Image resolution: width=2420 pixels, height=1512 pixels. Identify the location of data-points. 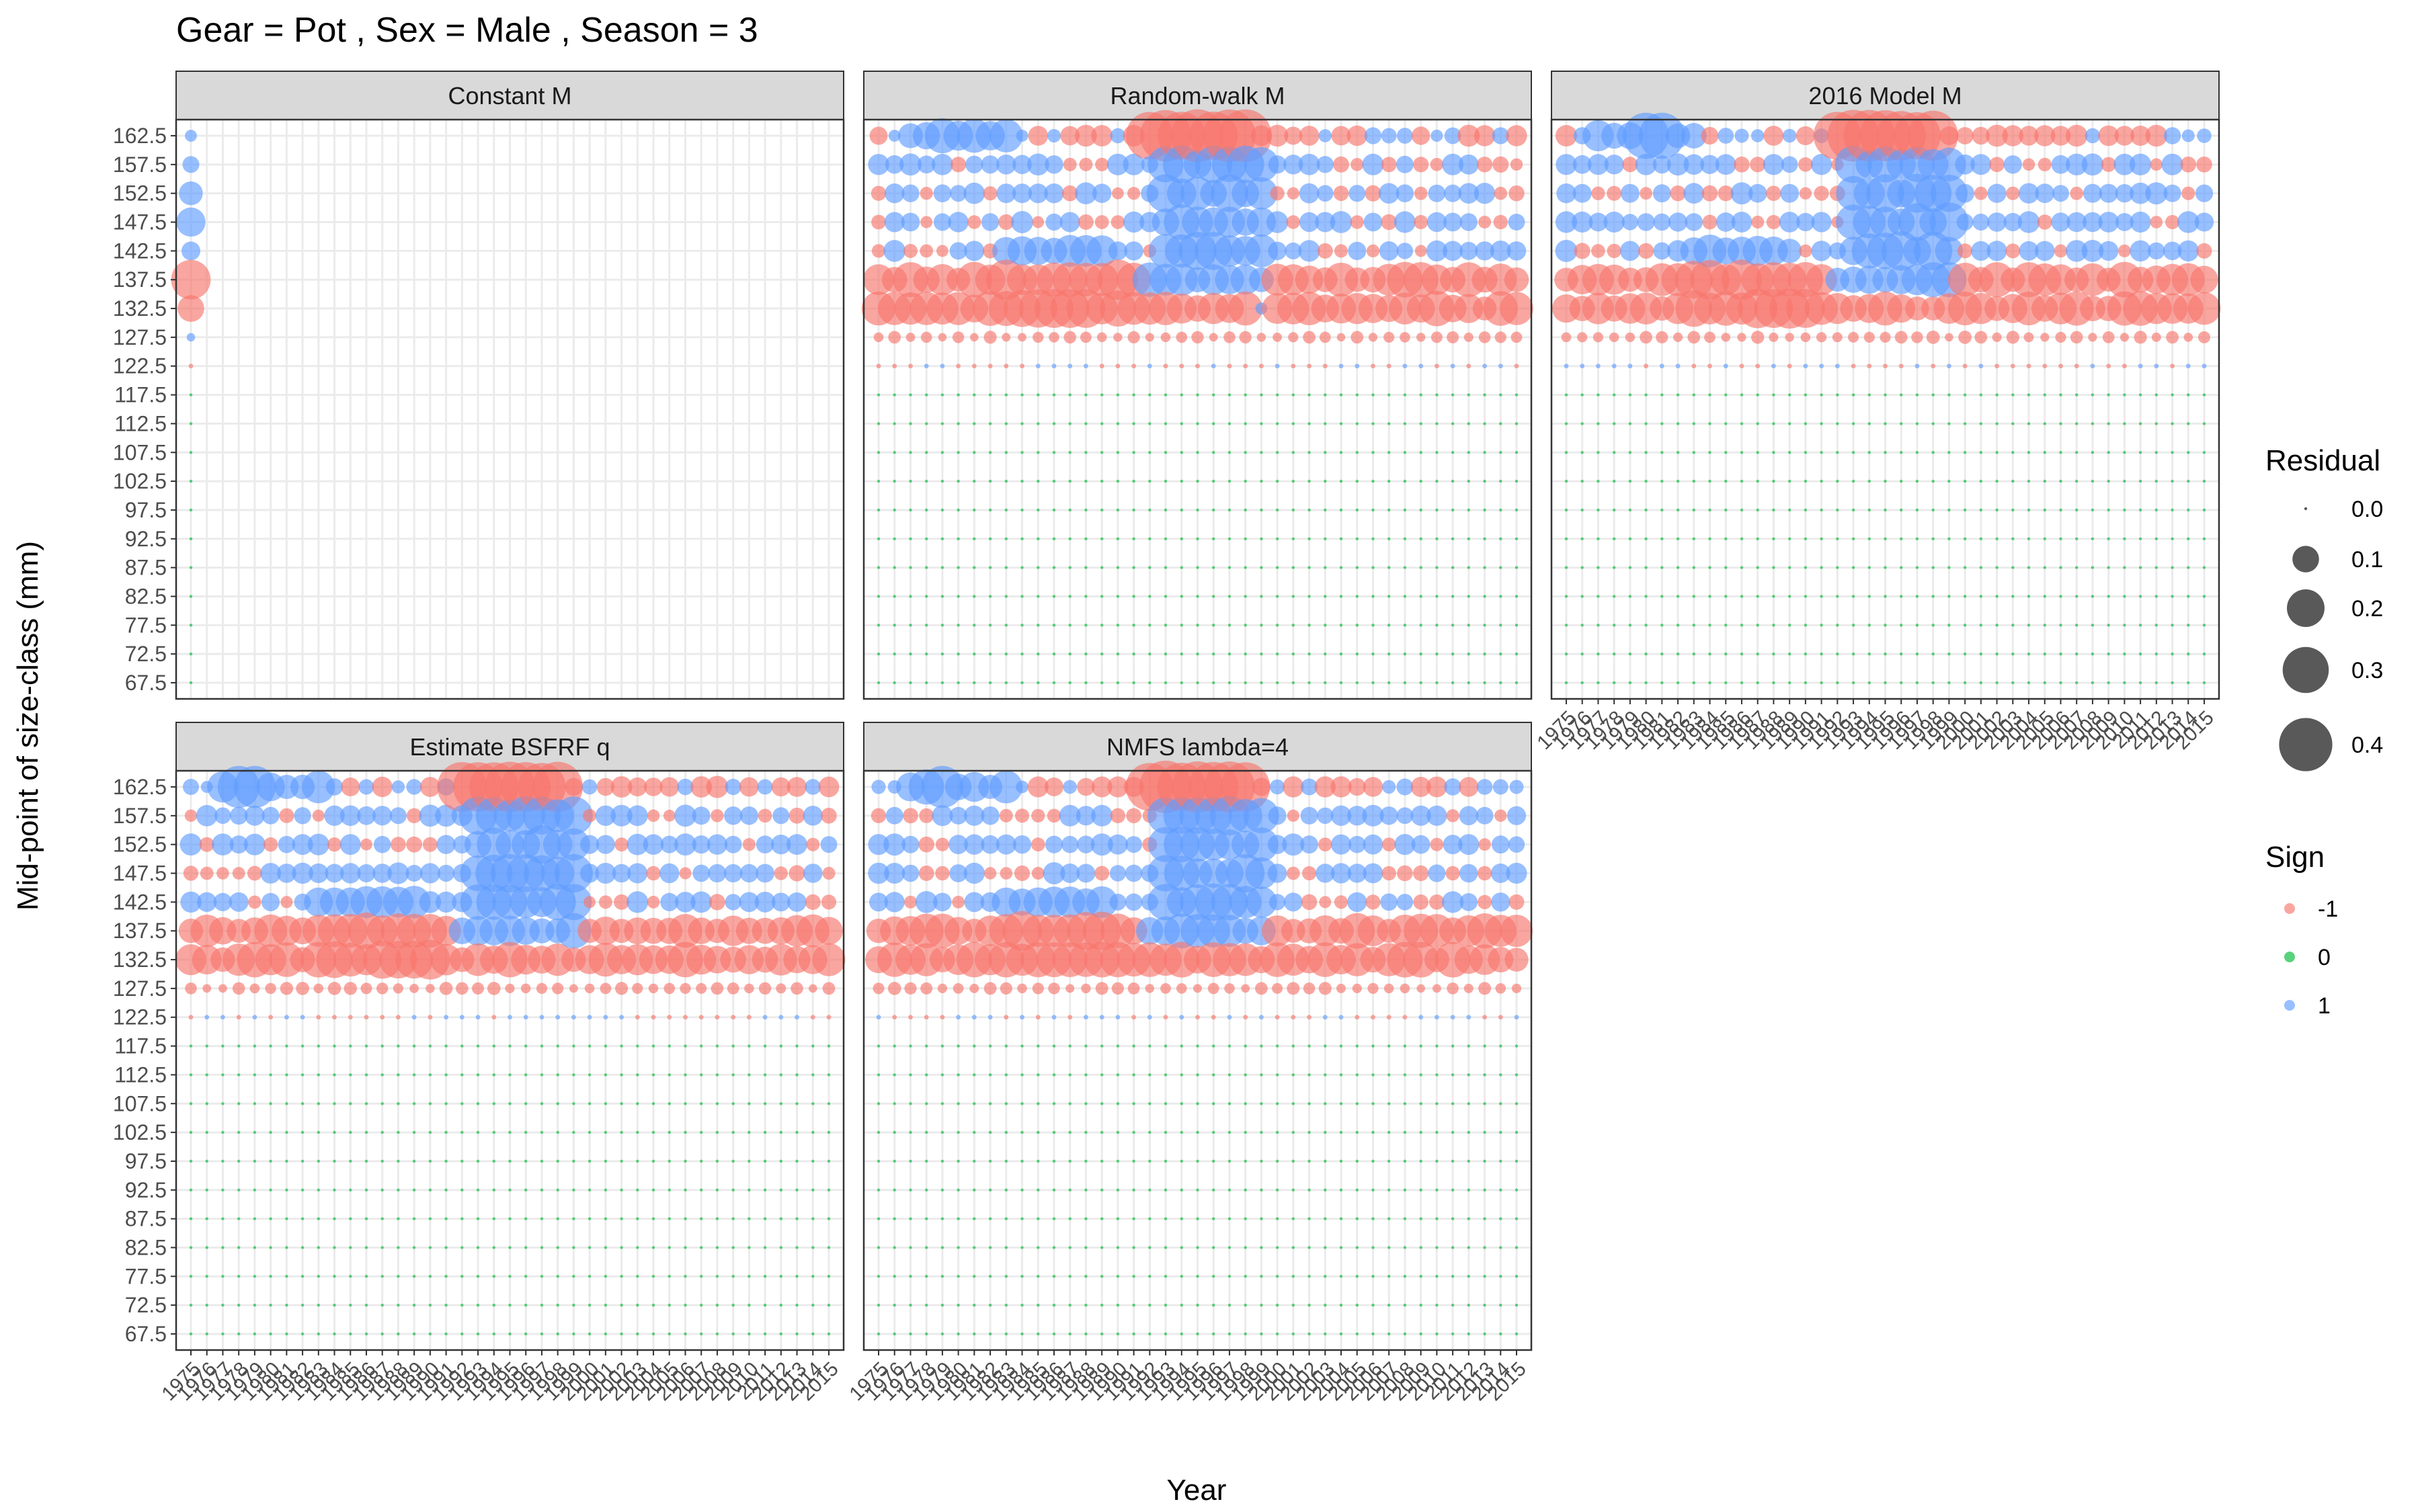
(1199, 1048).